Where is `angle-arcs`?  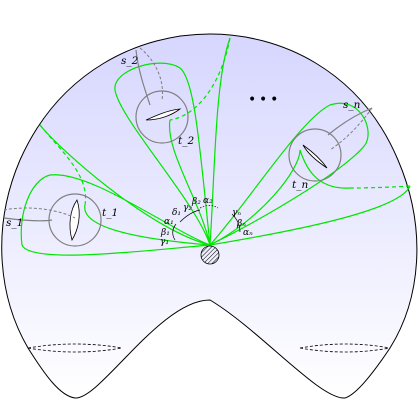 angle-arcs is located at coordinates (206, 223).